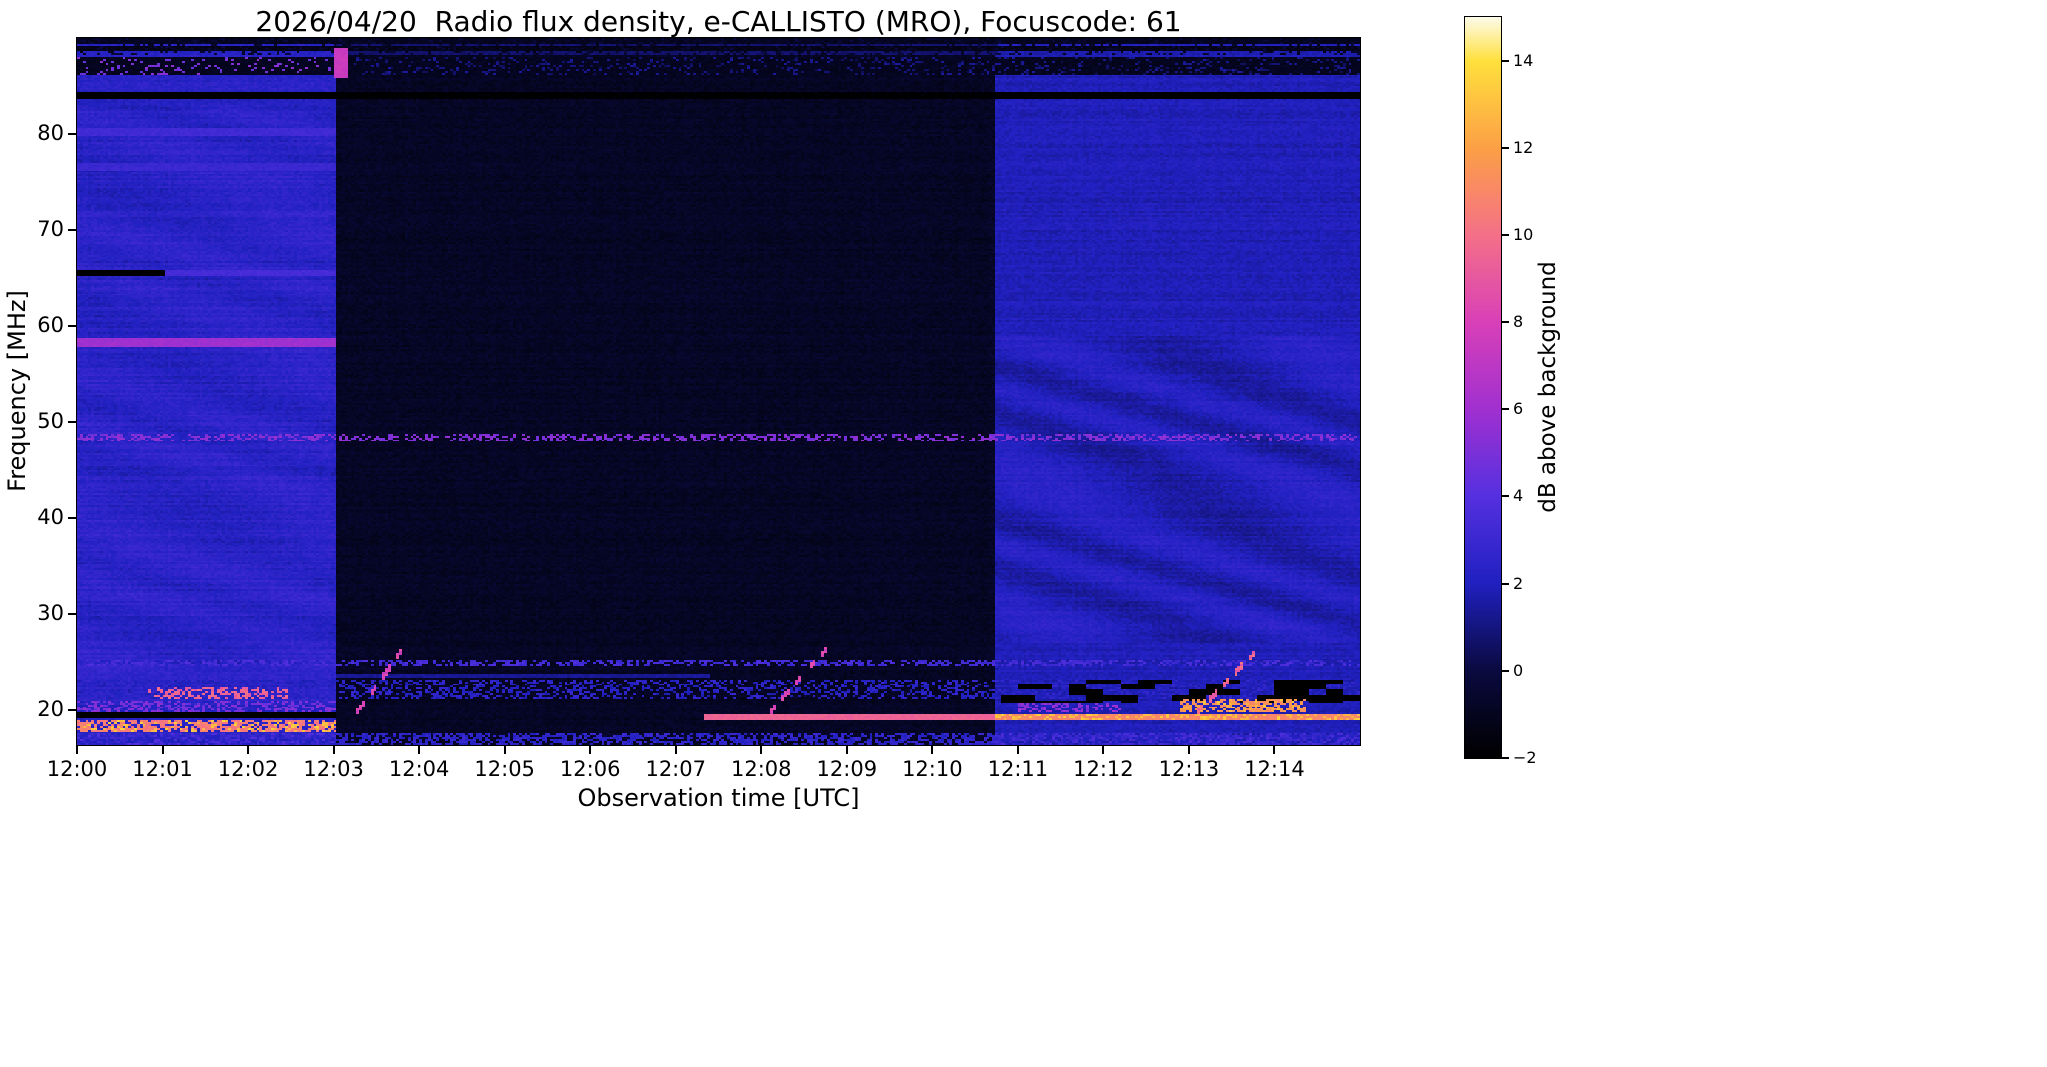 The width and height of the screenshot is (2047, 1067). Describe the element at coordinates (932, 769) in the screenshot. I see `x-tick-label: 12:10` at that location.